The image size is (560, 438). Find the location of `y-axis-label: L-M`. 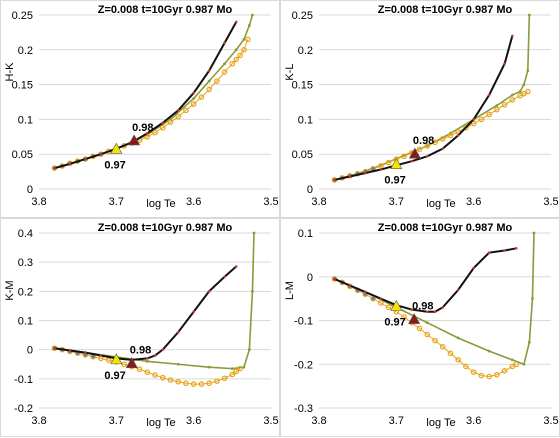

y-axis-label: L-M is located at coordinates (290, 290).